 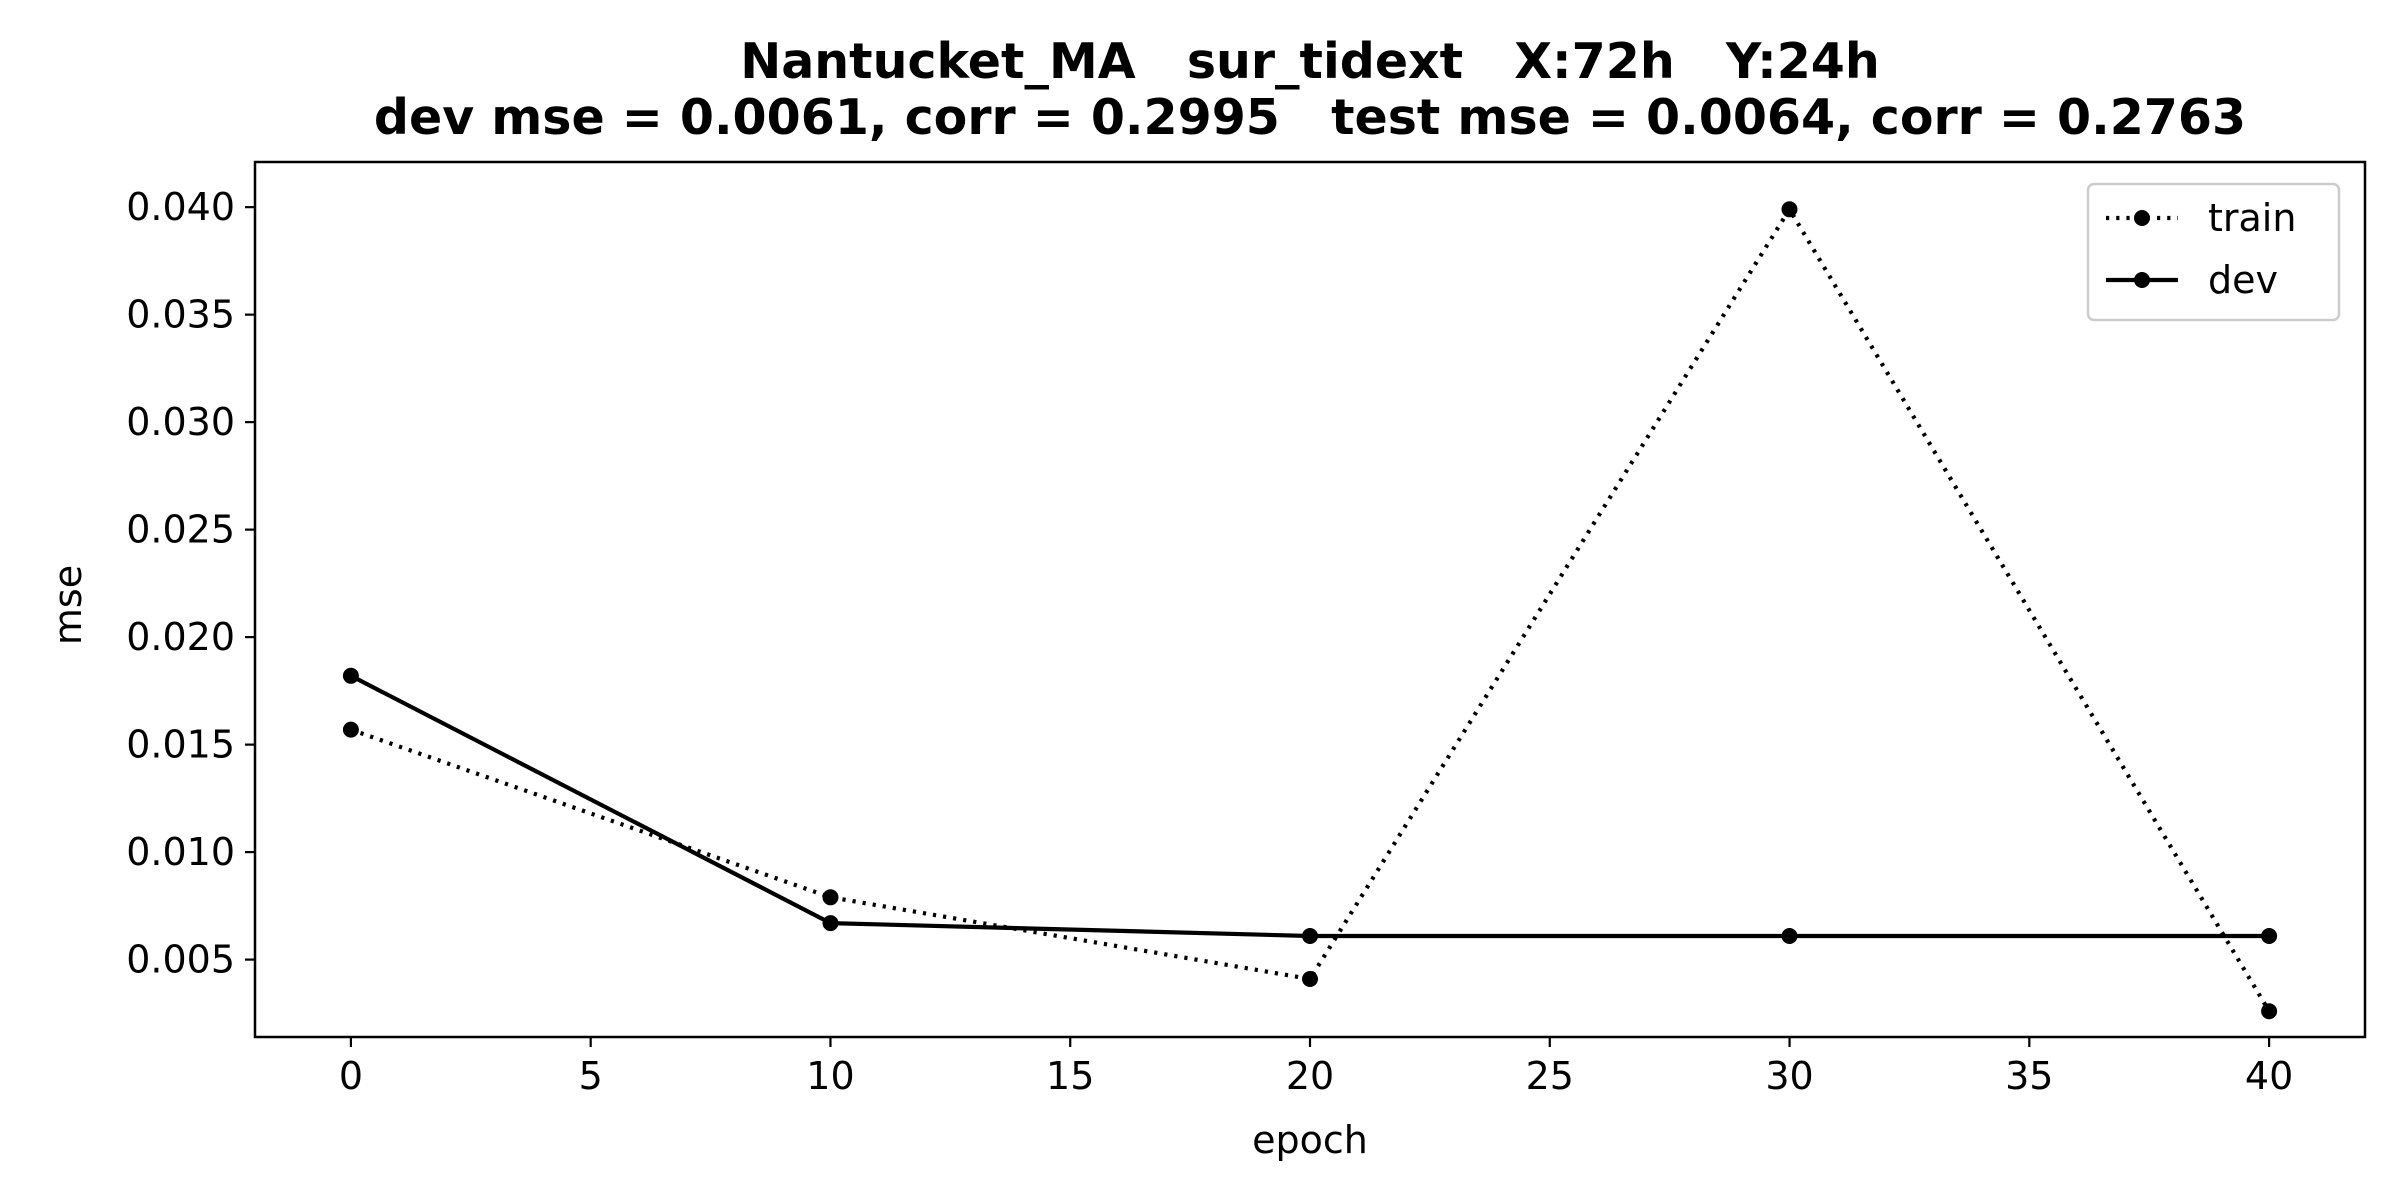 I want to click on legend-marker-train, so click(x=2142, y=218).